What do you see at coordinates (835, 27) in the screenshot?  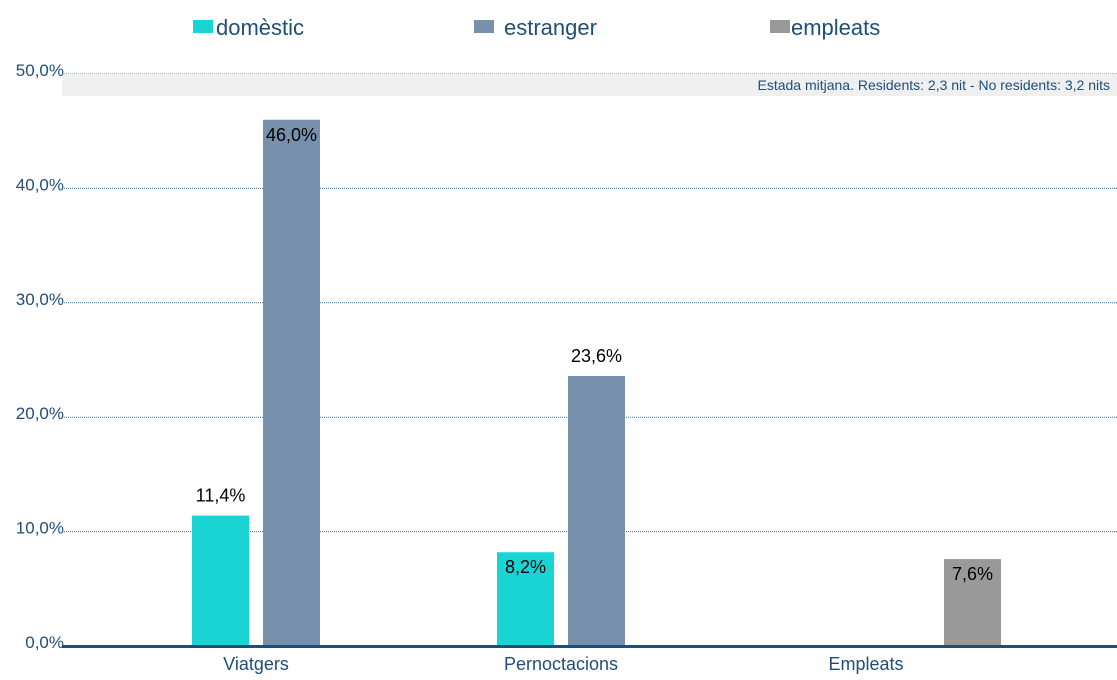 I see `legend-label: empleats` at bounding box center [835, 27].